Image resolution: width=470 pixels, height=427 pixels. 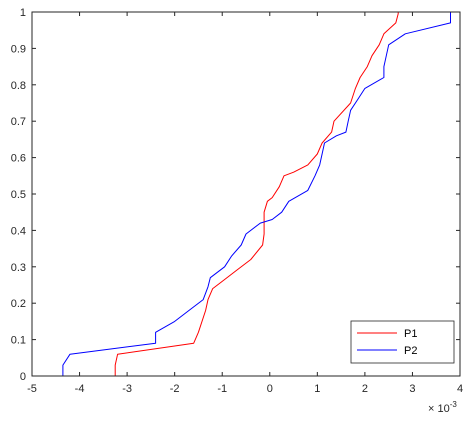 What do you see at coordinates (442, 407) in the screenshot?
I see `x-exponent-label: × 10⁻³` at bounding box center [442, 407].